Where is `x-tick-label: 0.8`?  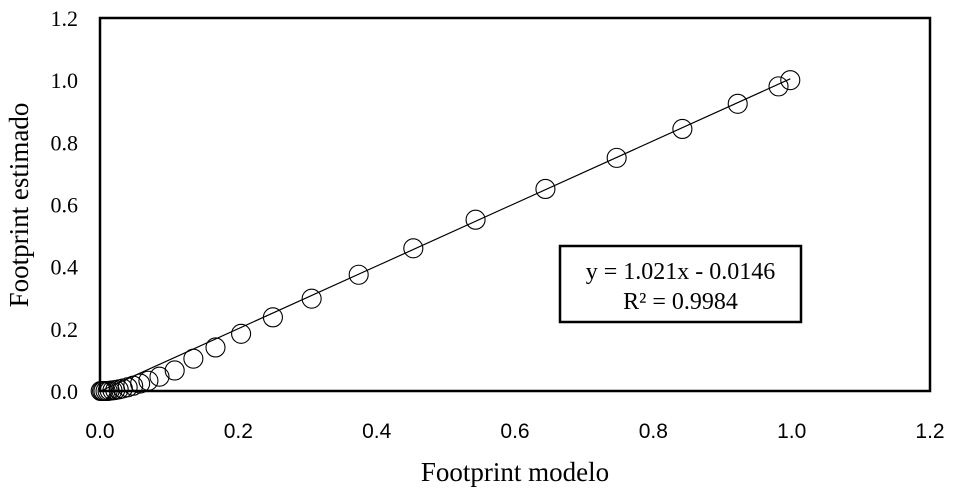 x-tick-label: 0.8 is located at coordinates (653, 431).